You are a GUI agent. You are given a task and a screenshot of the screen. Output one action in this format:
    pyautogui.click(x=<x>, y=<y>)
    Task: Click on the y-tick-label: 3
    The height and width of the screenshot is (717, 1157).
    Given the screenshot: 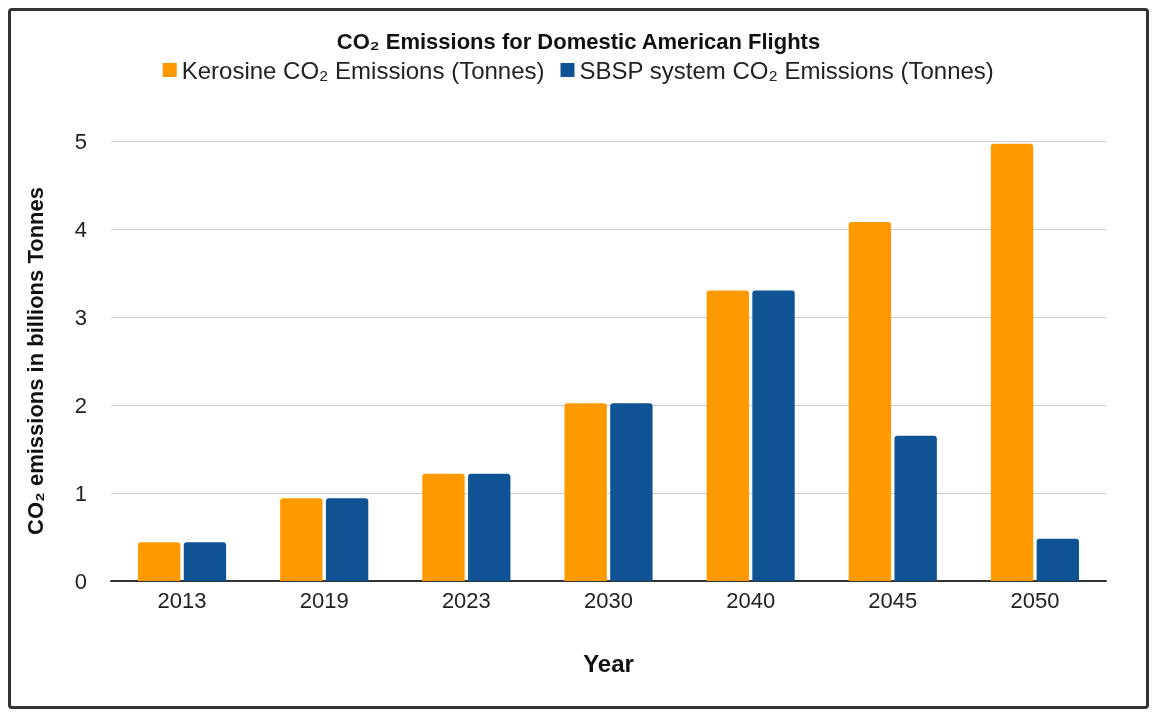 What is the action you would take?
    pyautogui.click(x=80, y=317)
    